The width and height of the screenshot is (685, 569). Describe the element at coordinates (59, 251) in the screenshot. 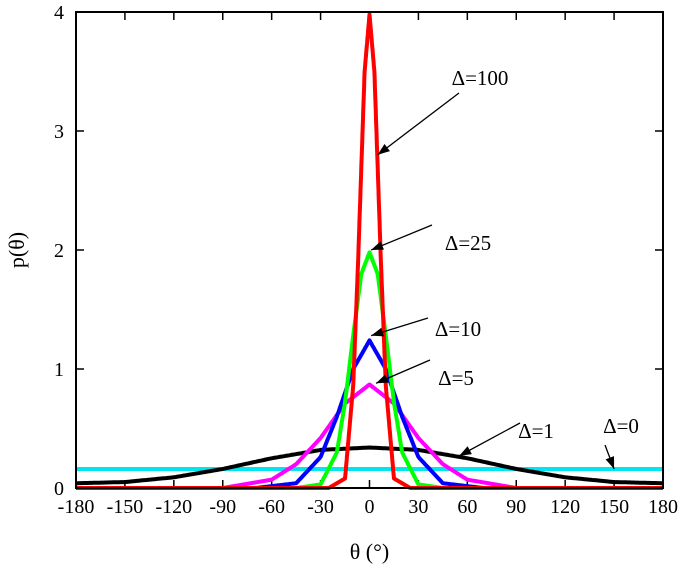

I see `y-tick-label: 2` at that location.